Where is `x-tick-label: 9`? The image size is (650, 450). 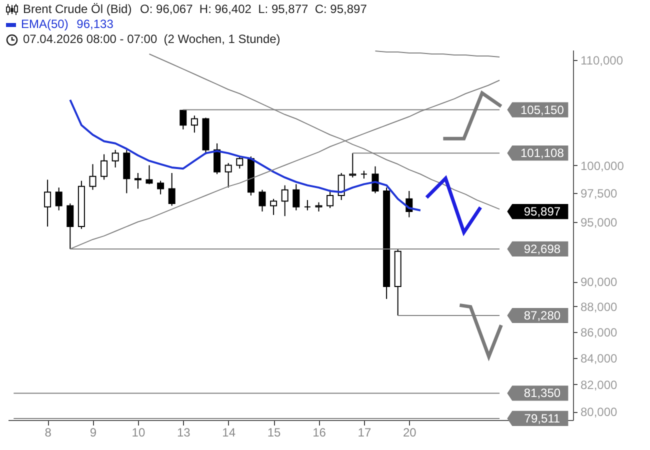 x-tick-label: 9 is located at coordinates (93, 433).